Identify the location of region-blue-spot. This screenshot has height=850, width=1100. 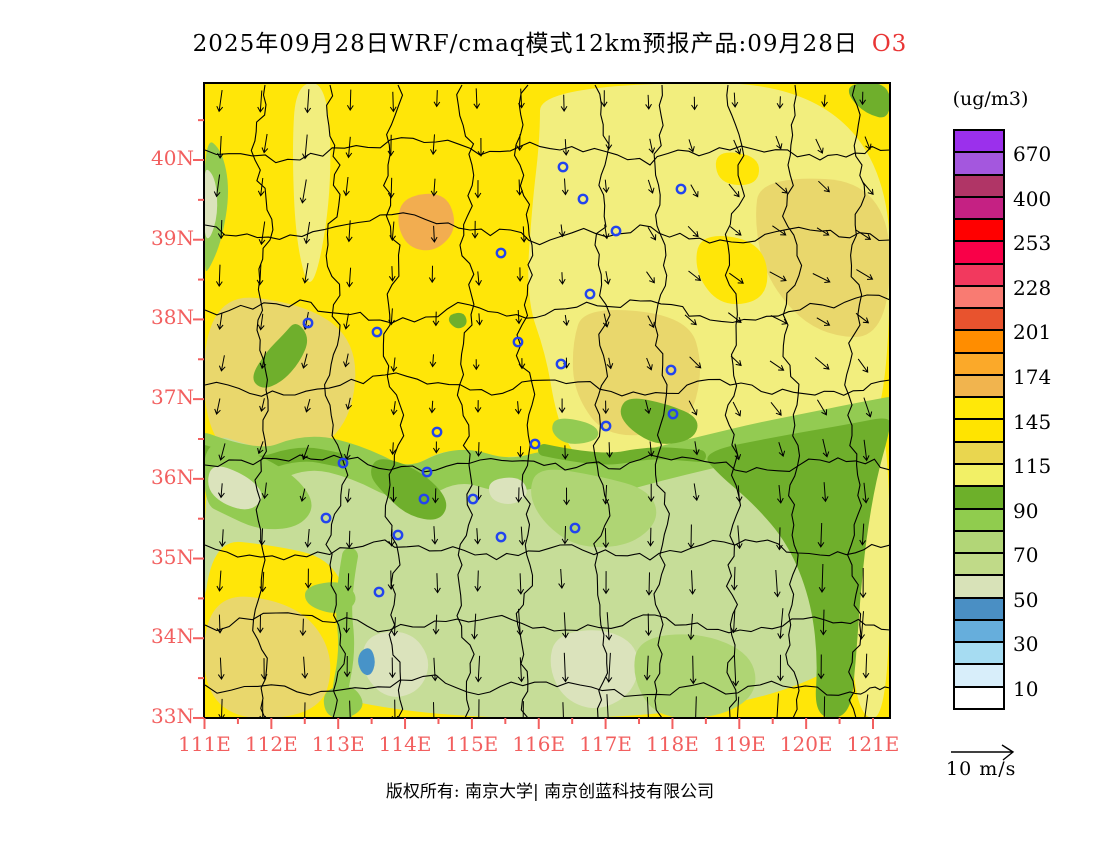
(366, 662).